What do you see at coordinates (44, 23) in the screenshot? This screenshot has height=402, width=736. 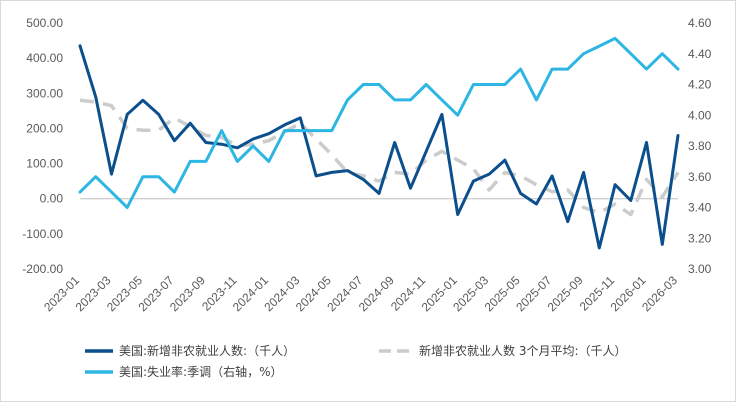 I see `left-tick-label: 500.00` at bounding box center [44, 23].